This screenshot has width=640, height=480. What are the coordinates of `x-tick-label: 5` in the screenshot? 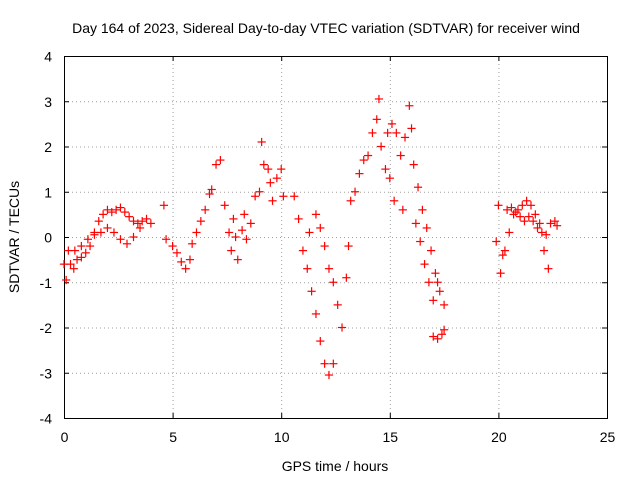 It's located at (173, 437).